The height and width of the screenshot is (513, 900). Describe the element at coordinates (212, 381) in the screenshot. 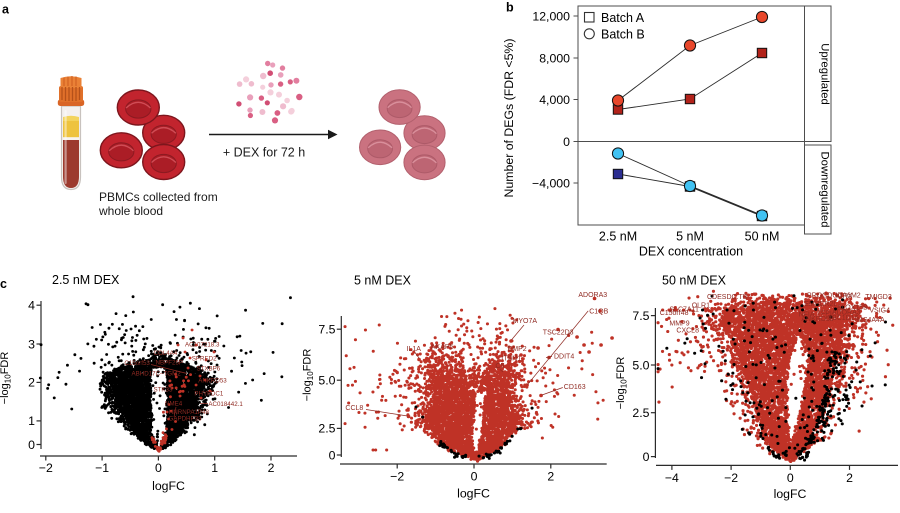

I see `svg-text: ANKRD53` at that location.